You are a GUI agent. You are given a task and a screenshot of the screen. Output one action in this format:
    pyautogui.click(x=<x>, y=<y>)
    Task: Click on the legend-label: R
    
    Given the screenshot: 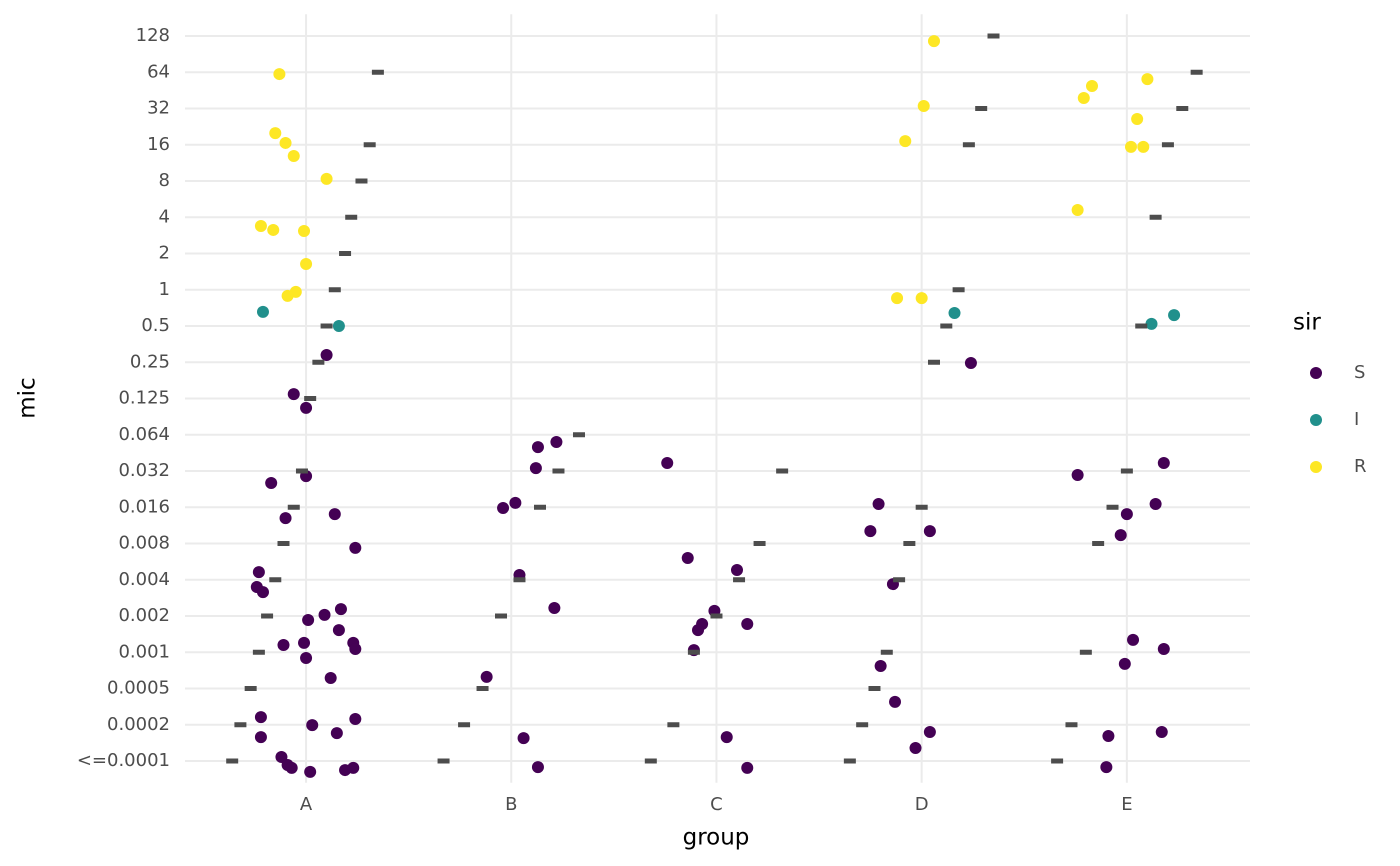 What is the action you would take?
    pyautogui.click(x=1360, y=466)
    